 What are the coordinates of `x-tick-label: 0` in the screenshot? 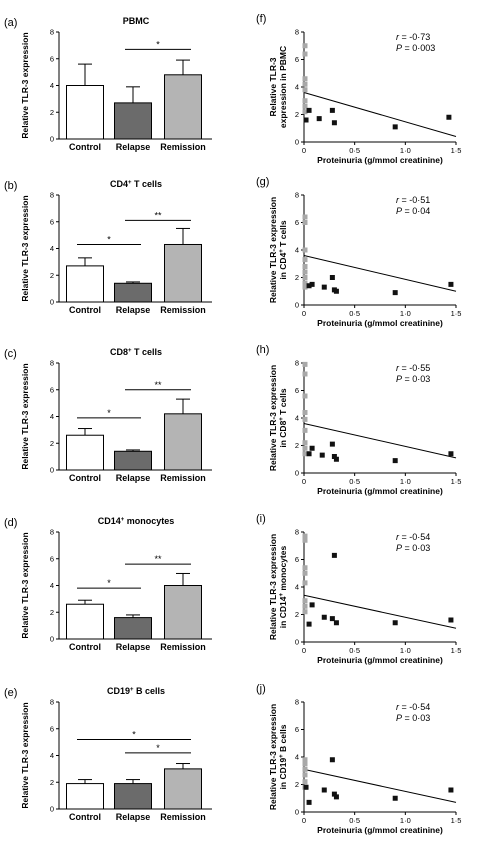 It's located at (304, 820).